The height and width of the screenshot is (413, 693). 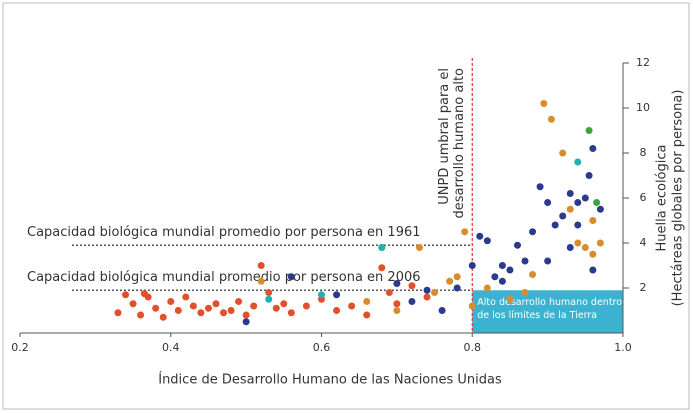 What do you see at coordinates (459, 143) in the screenshot?
I see `threshold-label: desarrollo humano alto` at bounding box center [459, 143].